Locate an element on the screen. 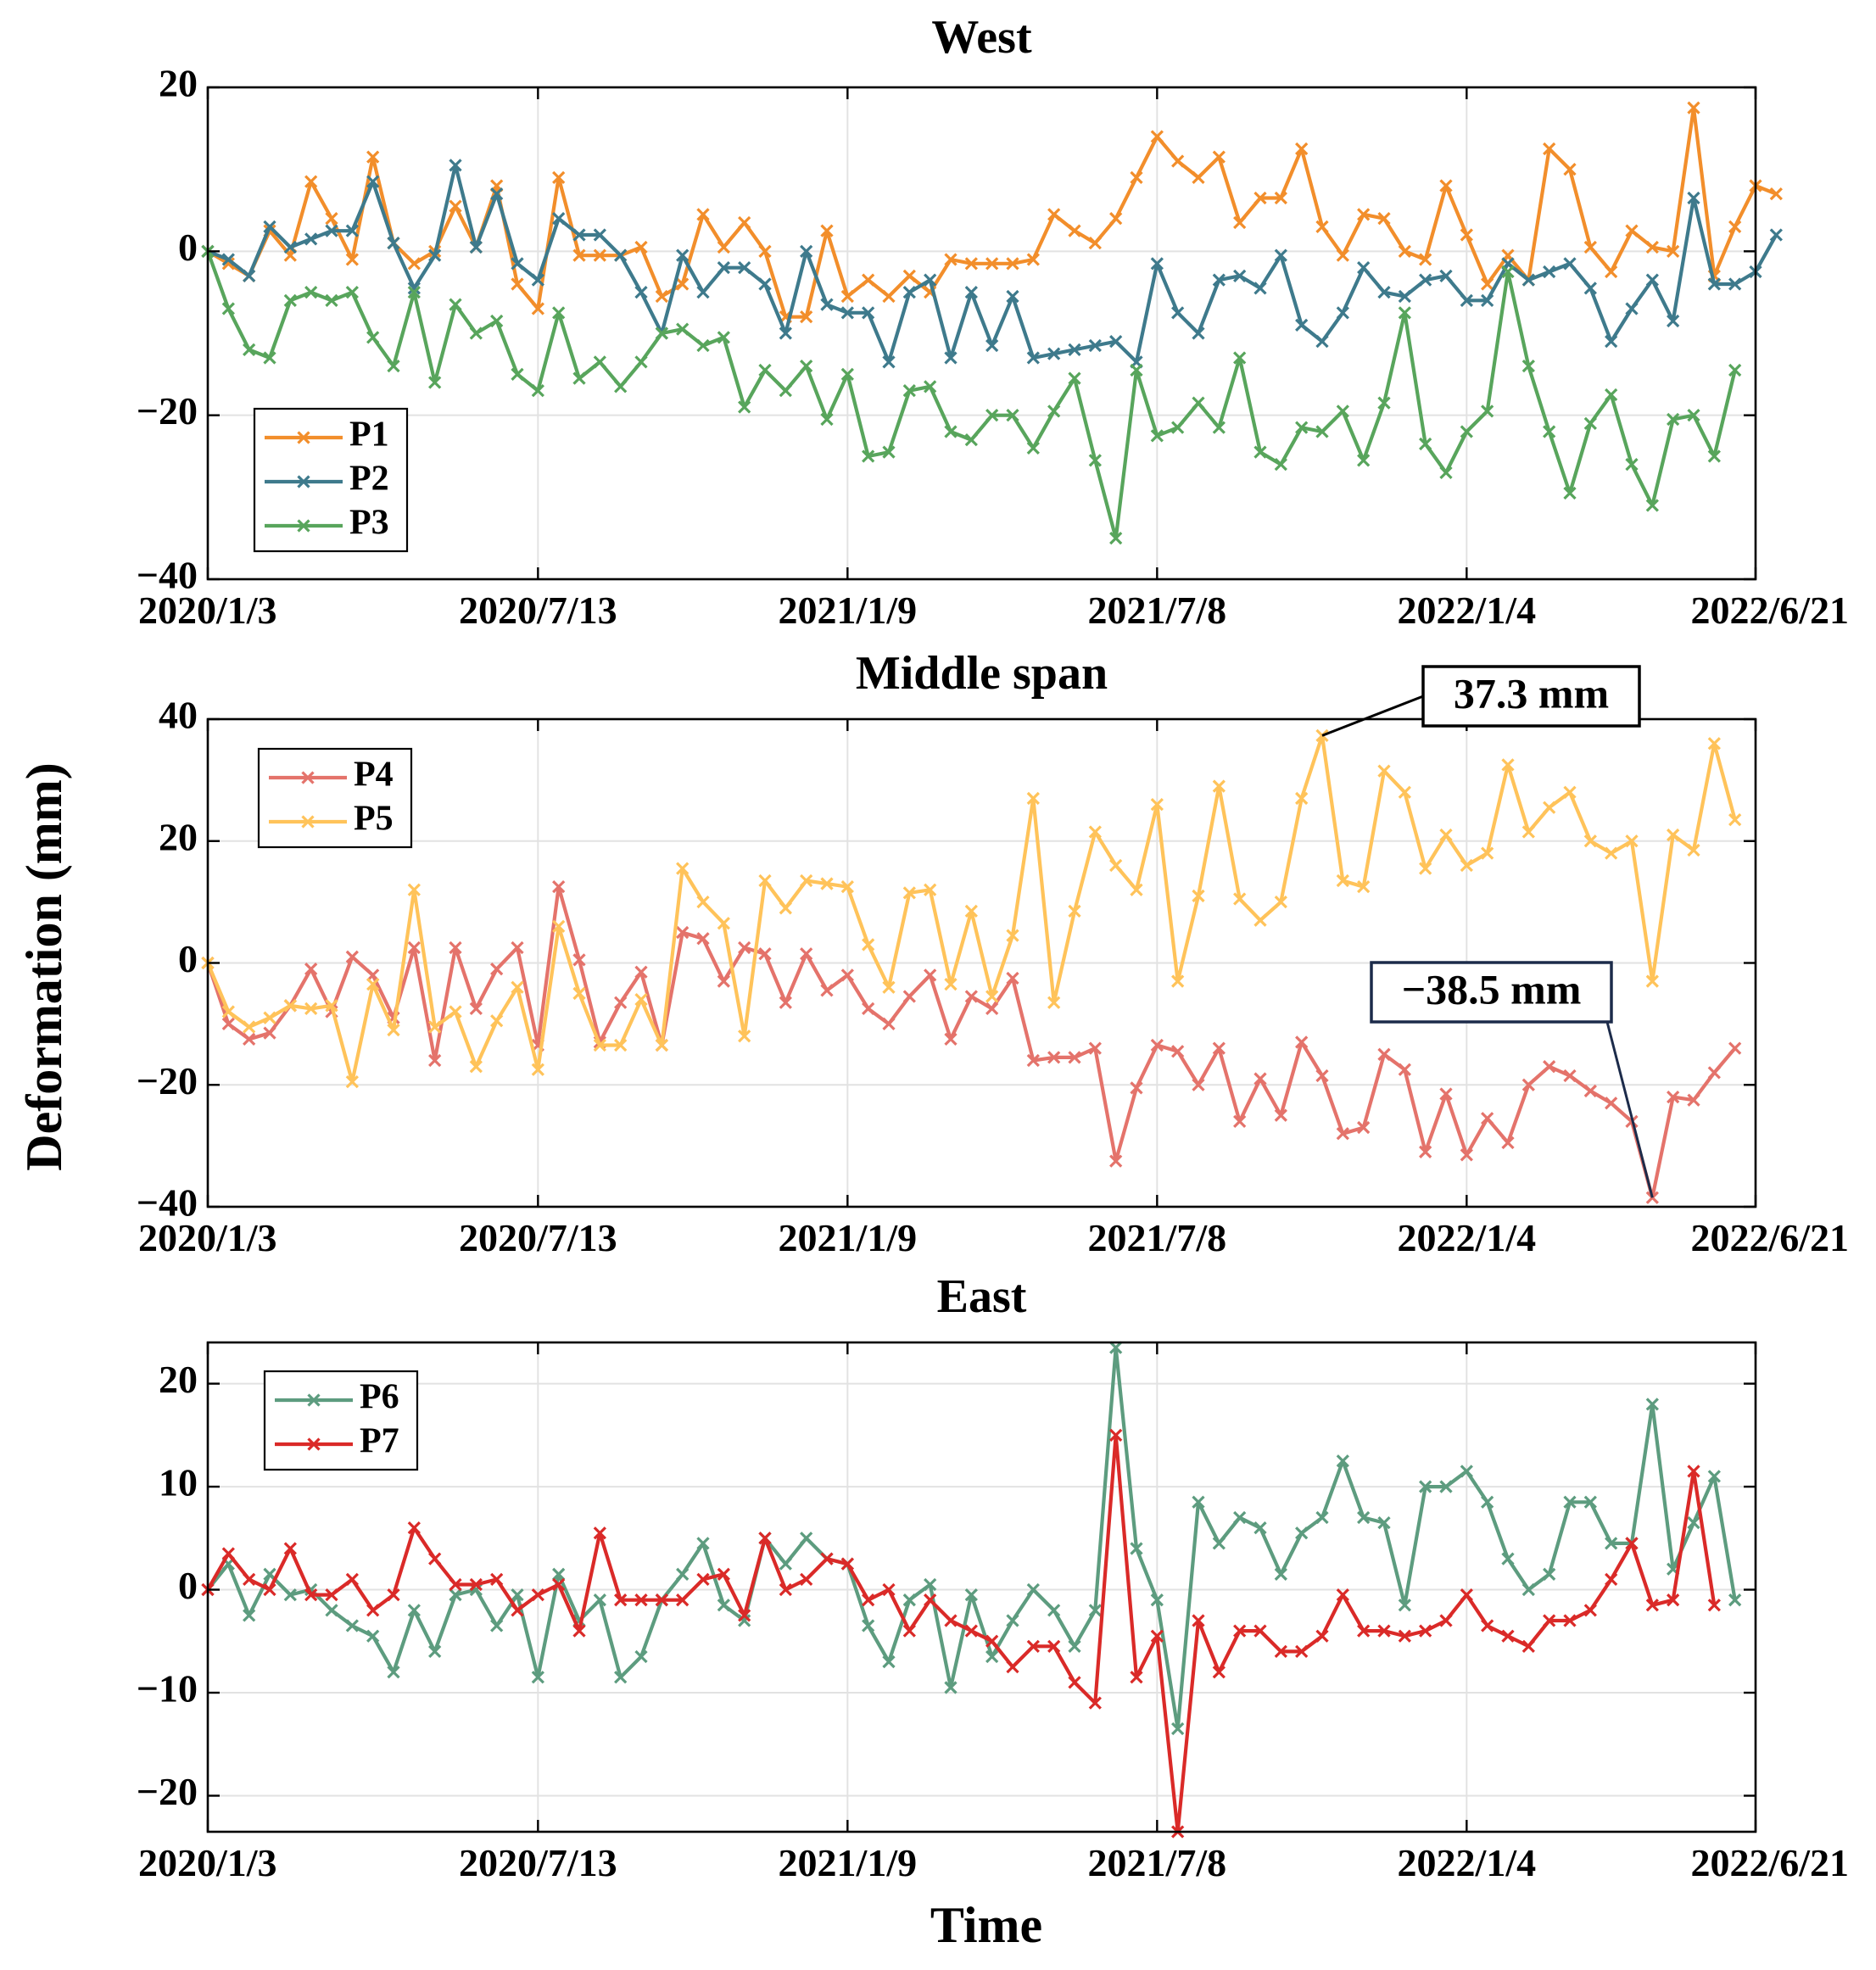 Image resolution: width=1876 pixels, height=1970 pixels. x-tick-label: 2021/1/9 is located at coordinates (848, 1862).